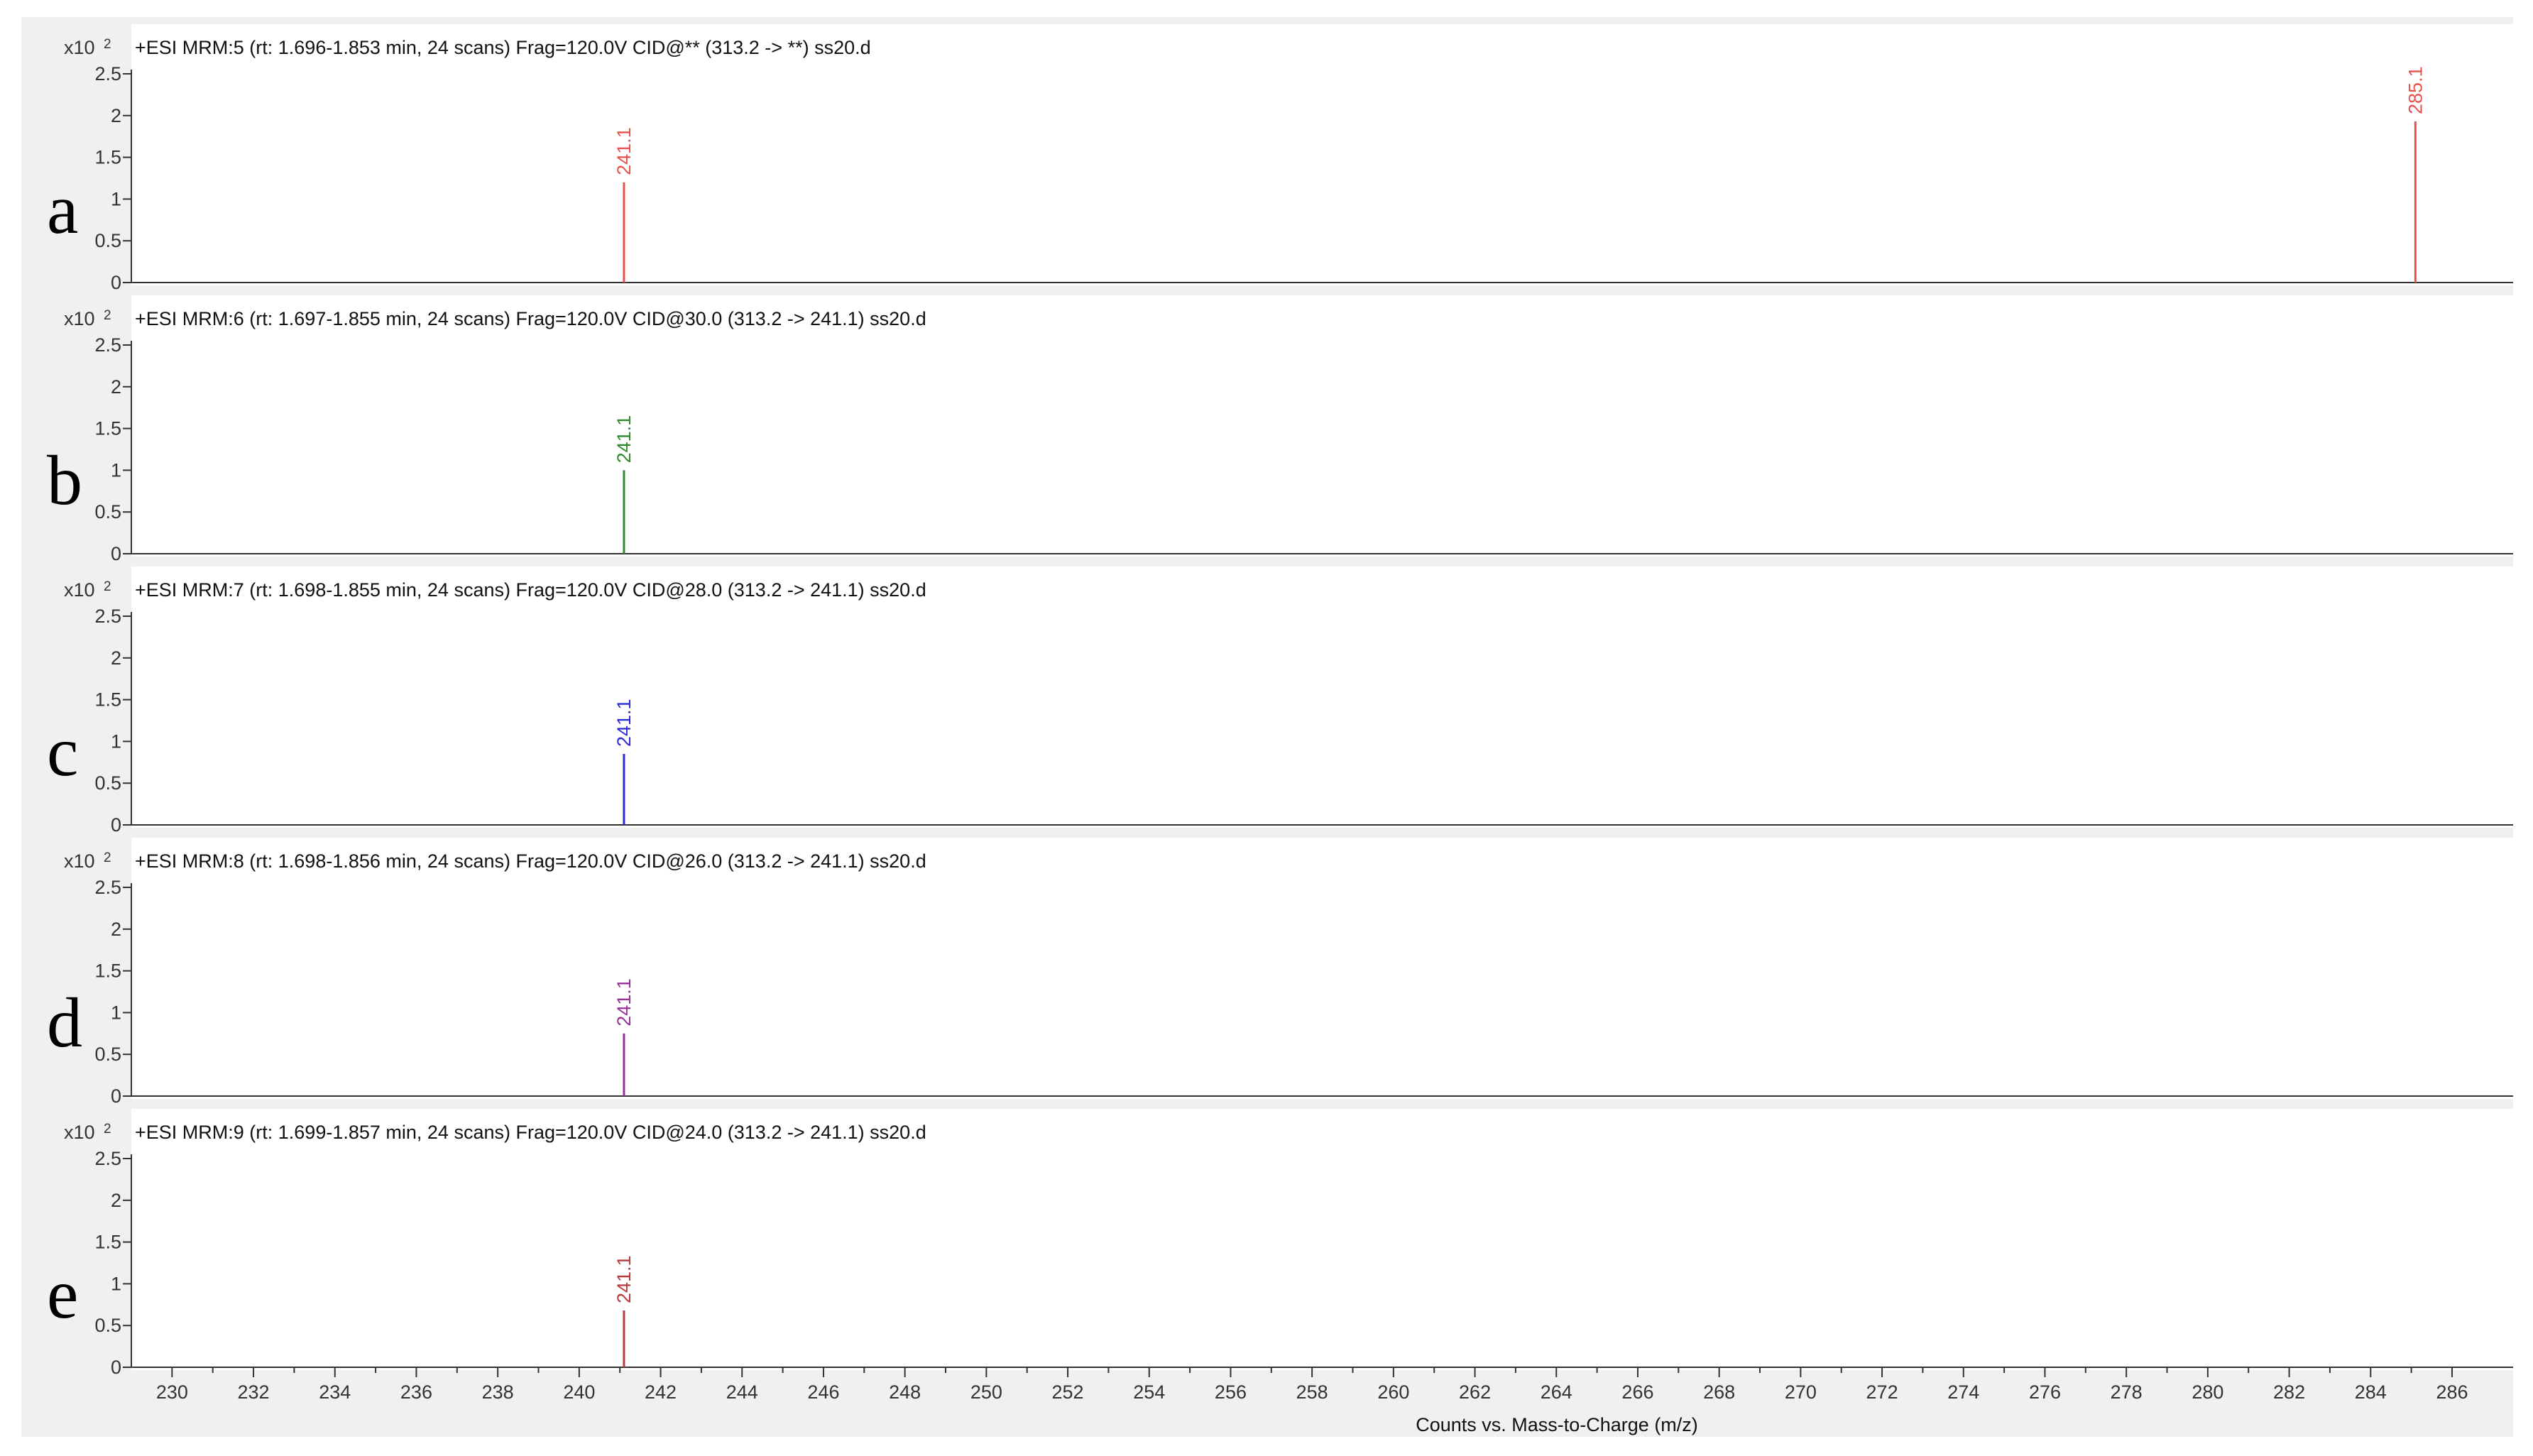 The height and width of the screenshot is (1456, 2533). Describe the element at coordinates (2045, 1392) in the screenshot. I see `x-tick-label: 276` at that location.